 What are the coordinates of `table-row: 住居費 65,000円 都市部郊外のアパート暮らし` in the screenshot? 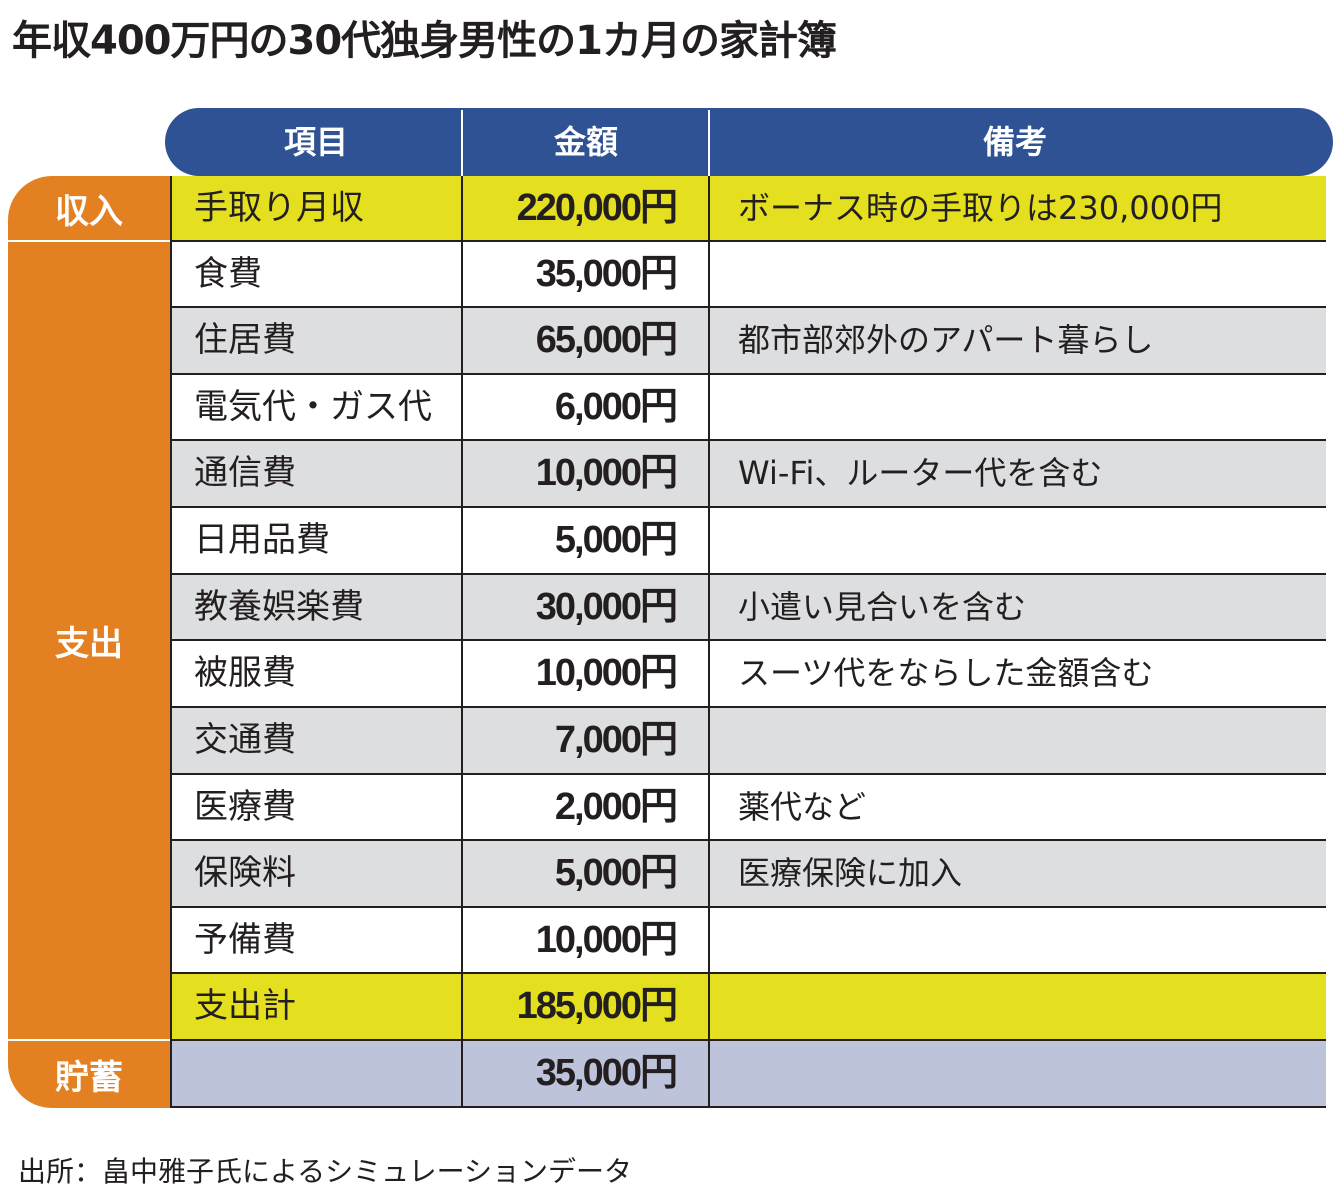 It's located at (748, 341).